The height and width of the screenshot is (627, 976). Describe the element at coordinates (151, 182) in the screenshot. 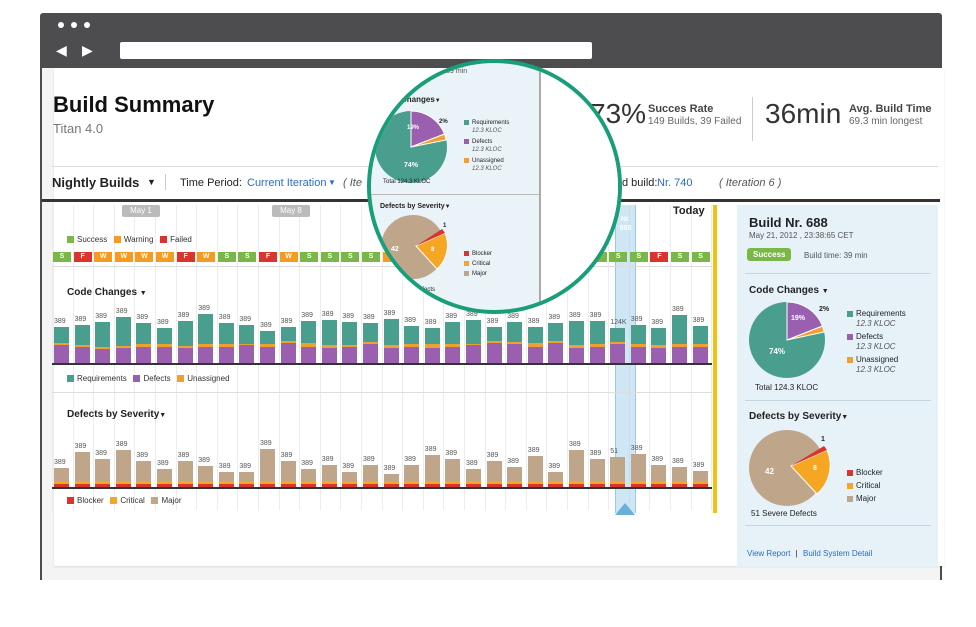

I see `chevron-down-icon: ▼` at that location.